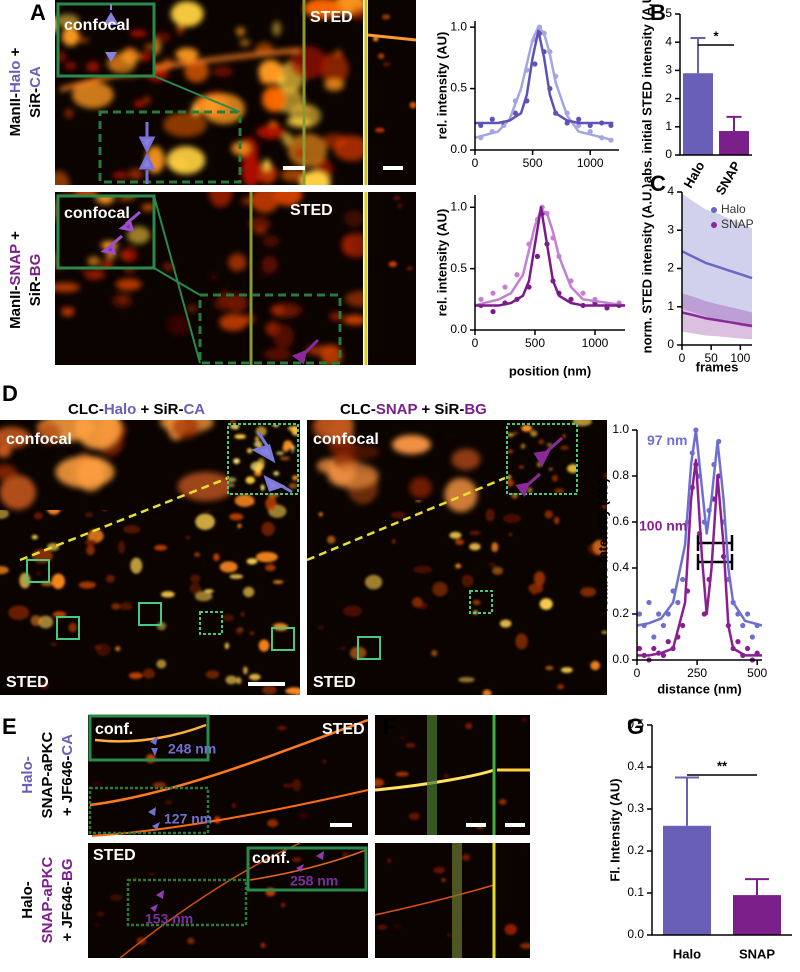 The width and height of the screenshot is (800, 972). Describe the element at coordinates (15, 280) in the screenshot. I see `row-label: ManII-SNAP +` at that location.